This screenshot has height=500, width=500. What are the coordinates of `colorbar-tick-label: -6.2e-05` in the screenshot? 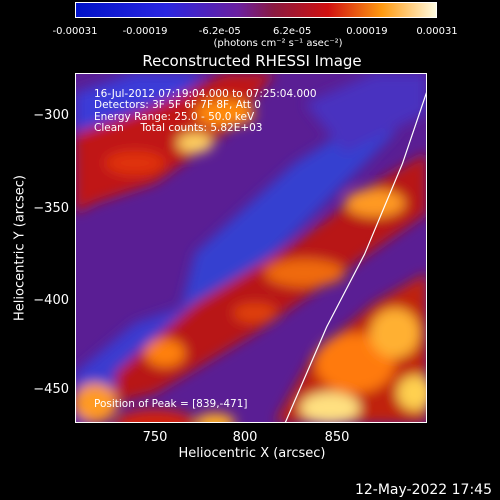 It's located at (219, 31).